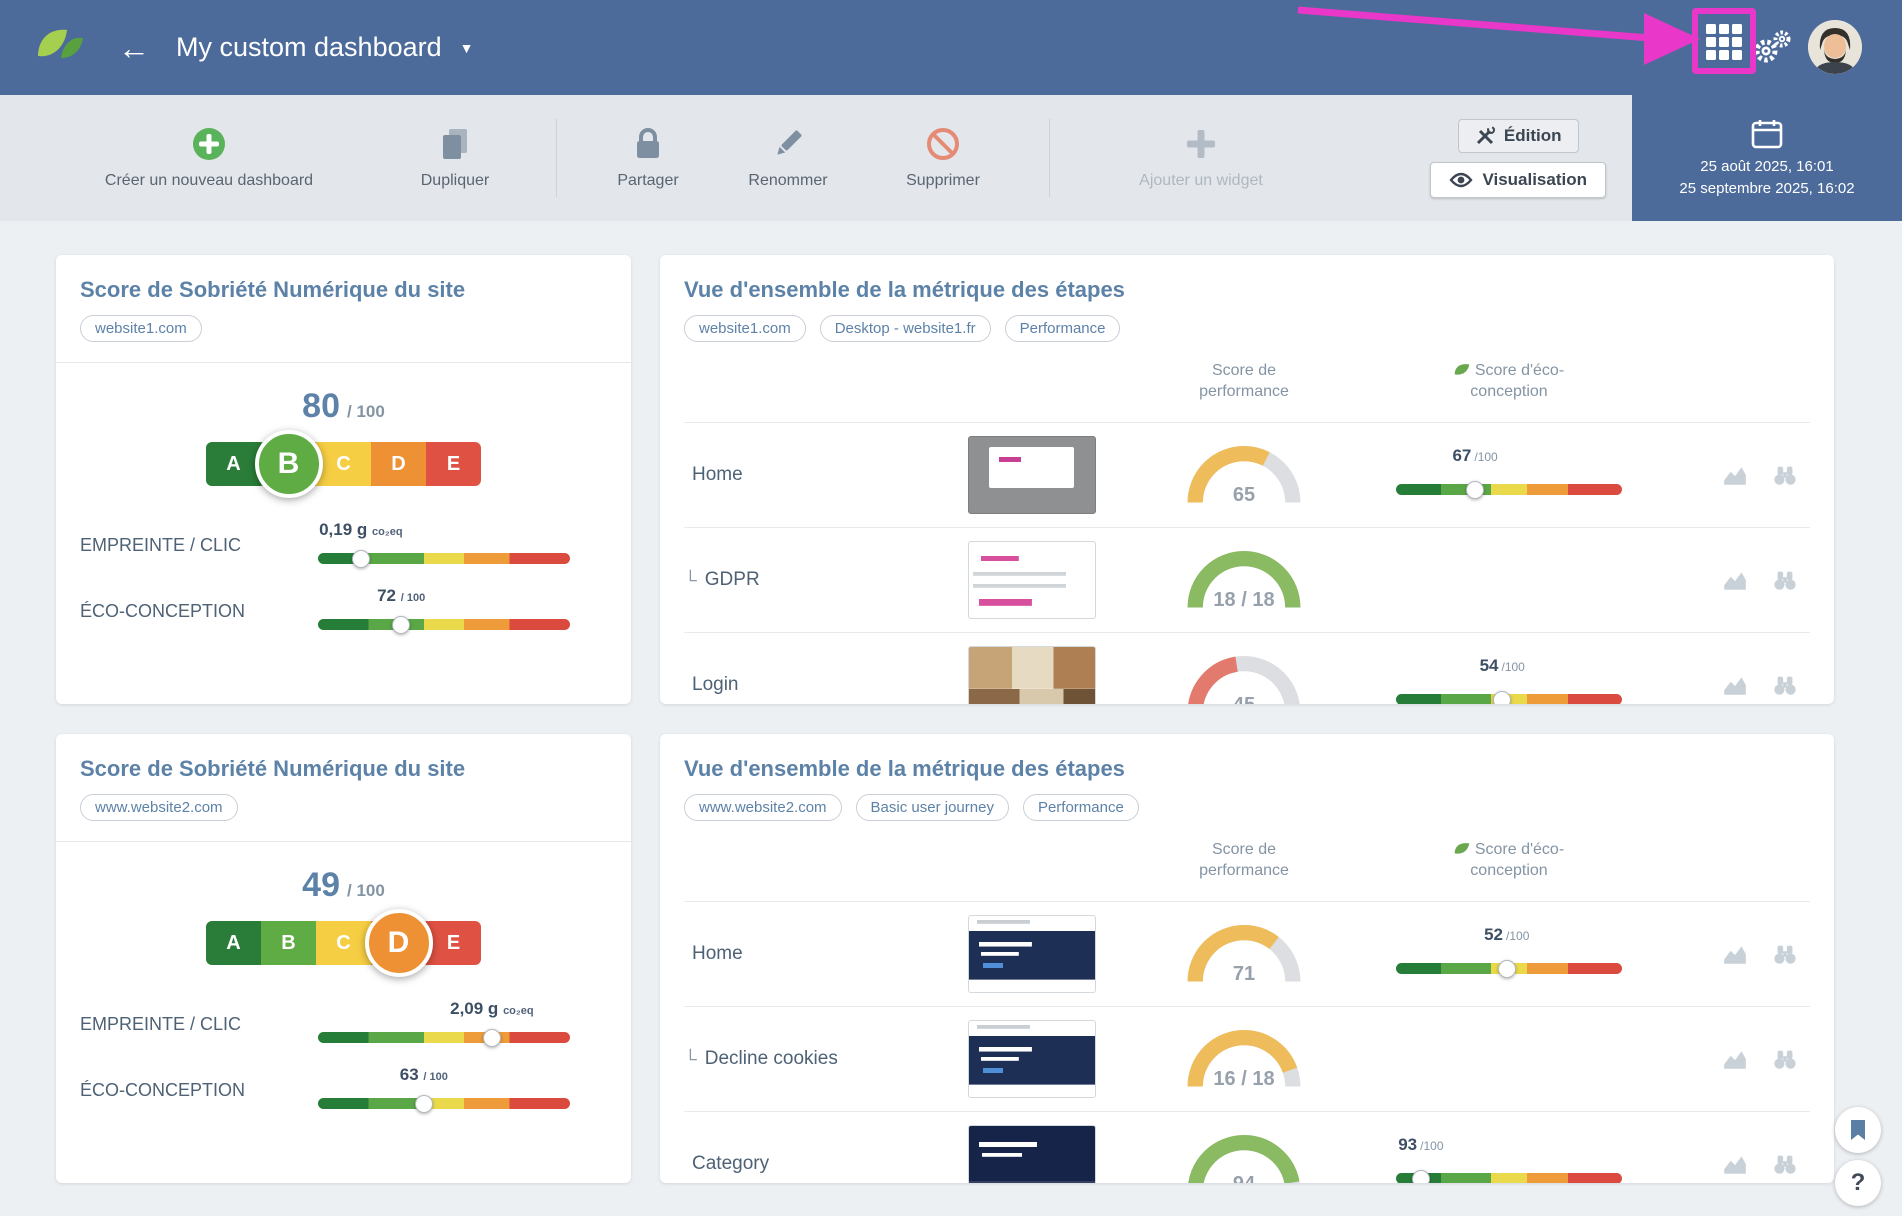 This screenshot has width=1902, height=1216. Describe the element at coordinates (444, 545) in the screenshot. I see `footprint-bar: 0,19 g co₂eq` at that location.